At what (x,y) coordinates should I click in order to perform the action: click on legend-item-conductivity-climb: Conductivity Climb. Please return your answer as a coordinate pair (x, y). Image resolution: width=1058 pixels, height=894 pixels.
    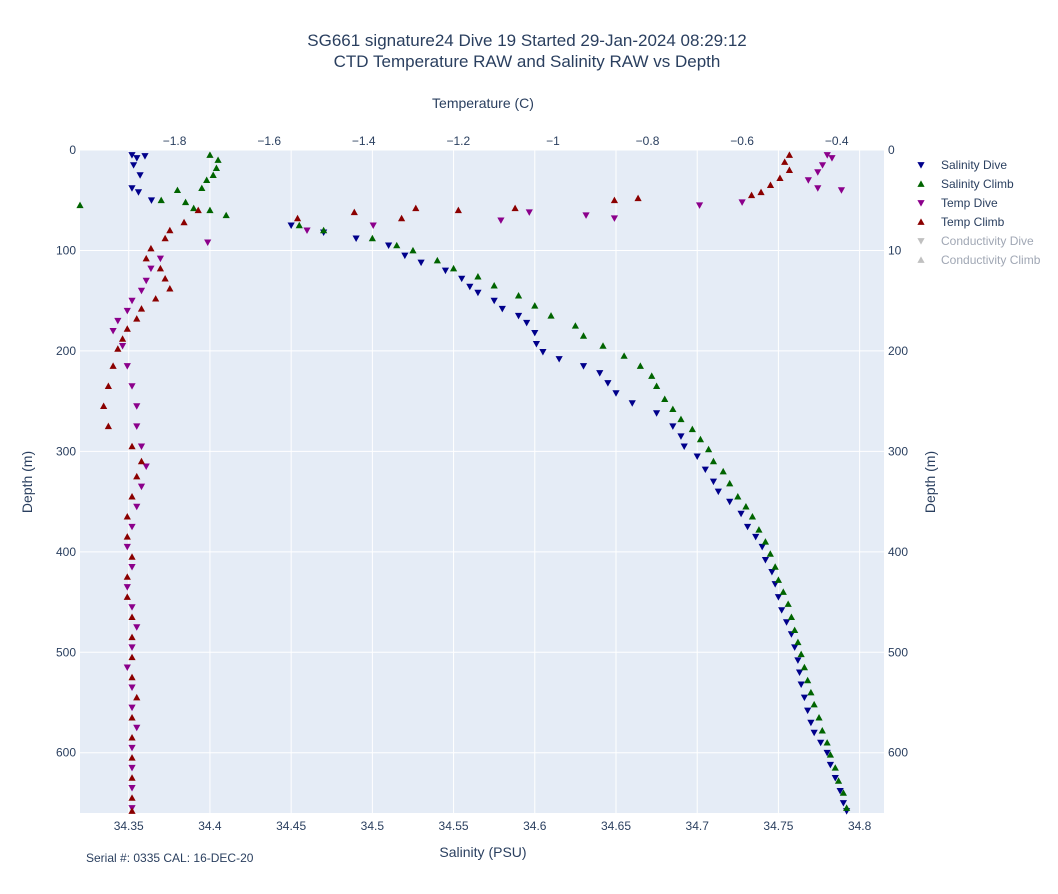
    Looking at the image, I should click on (979, 260).